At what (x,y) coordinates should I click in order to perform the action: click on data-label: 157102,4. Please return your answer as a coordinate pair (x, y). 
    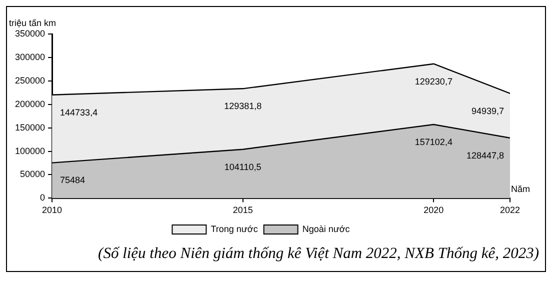
    Looking at the image, I should click on (433, 141).